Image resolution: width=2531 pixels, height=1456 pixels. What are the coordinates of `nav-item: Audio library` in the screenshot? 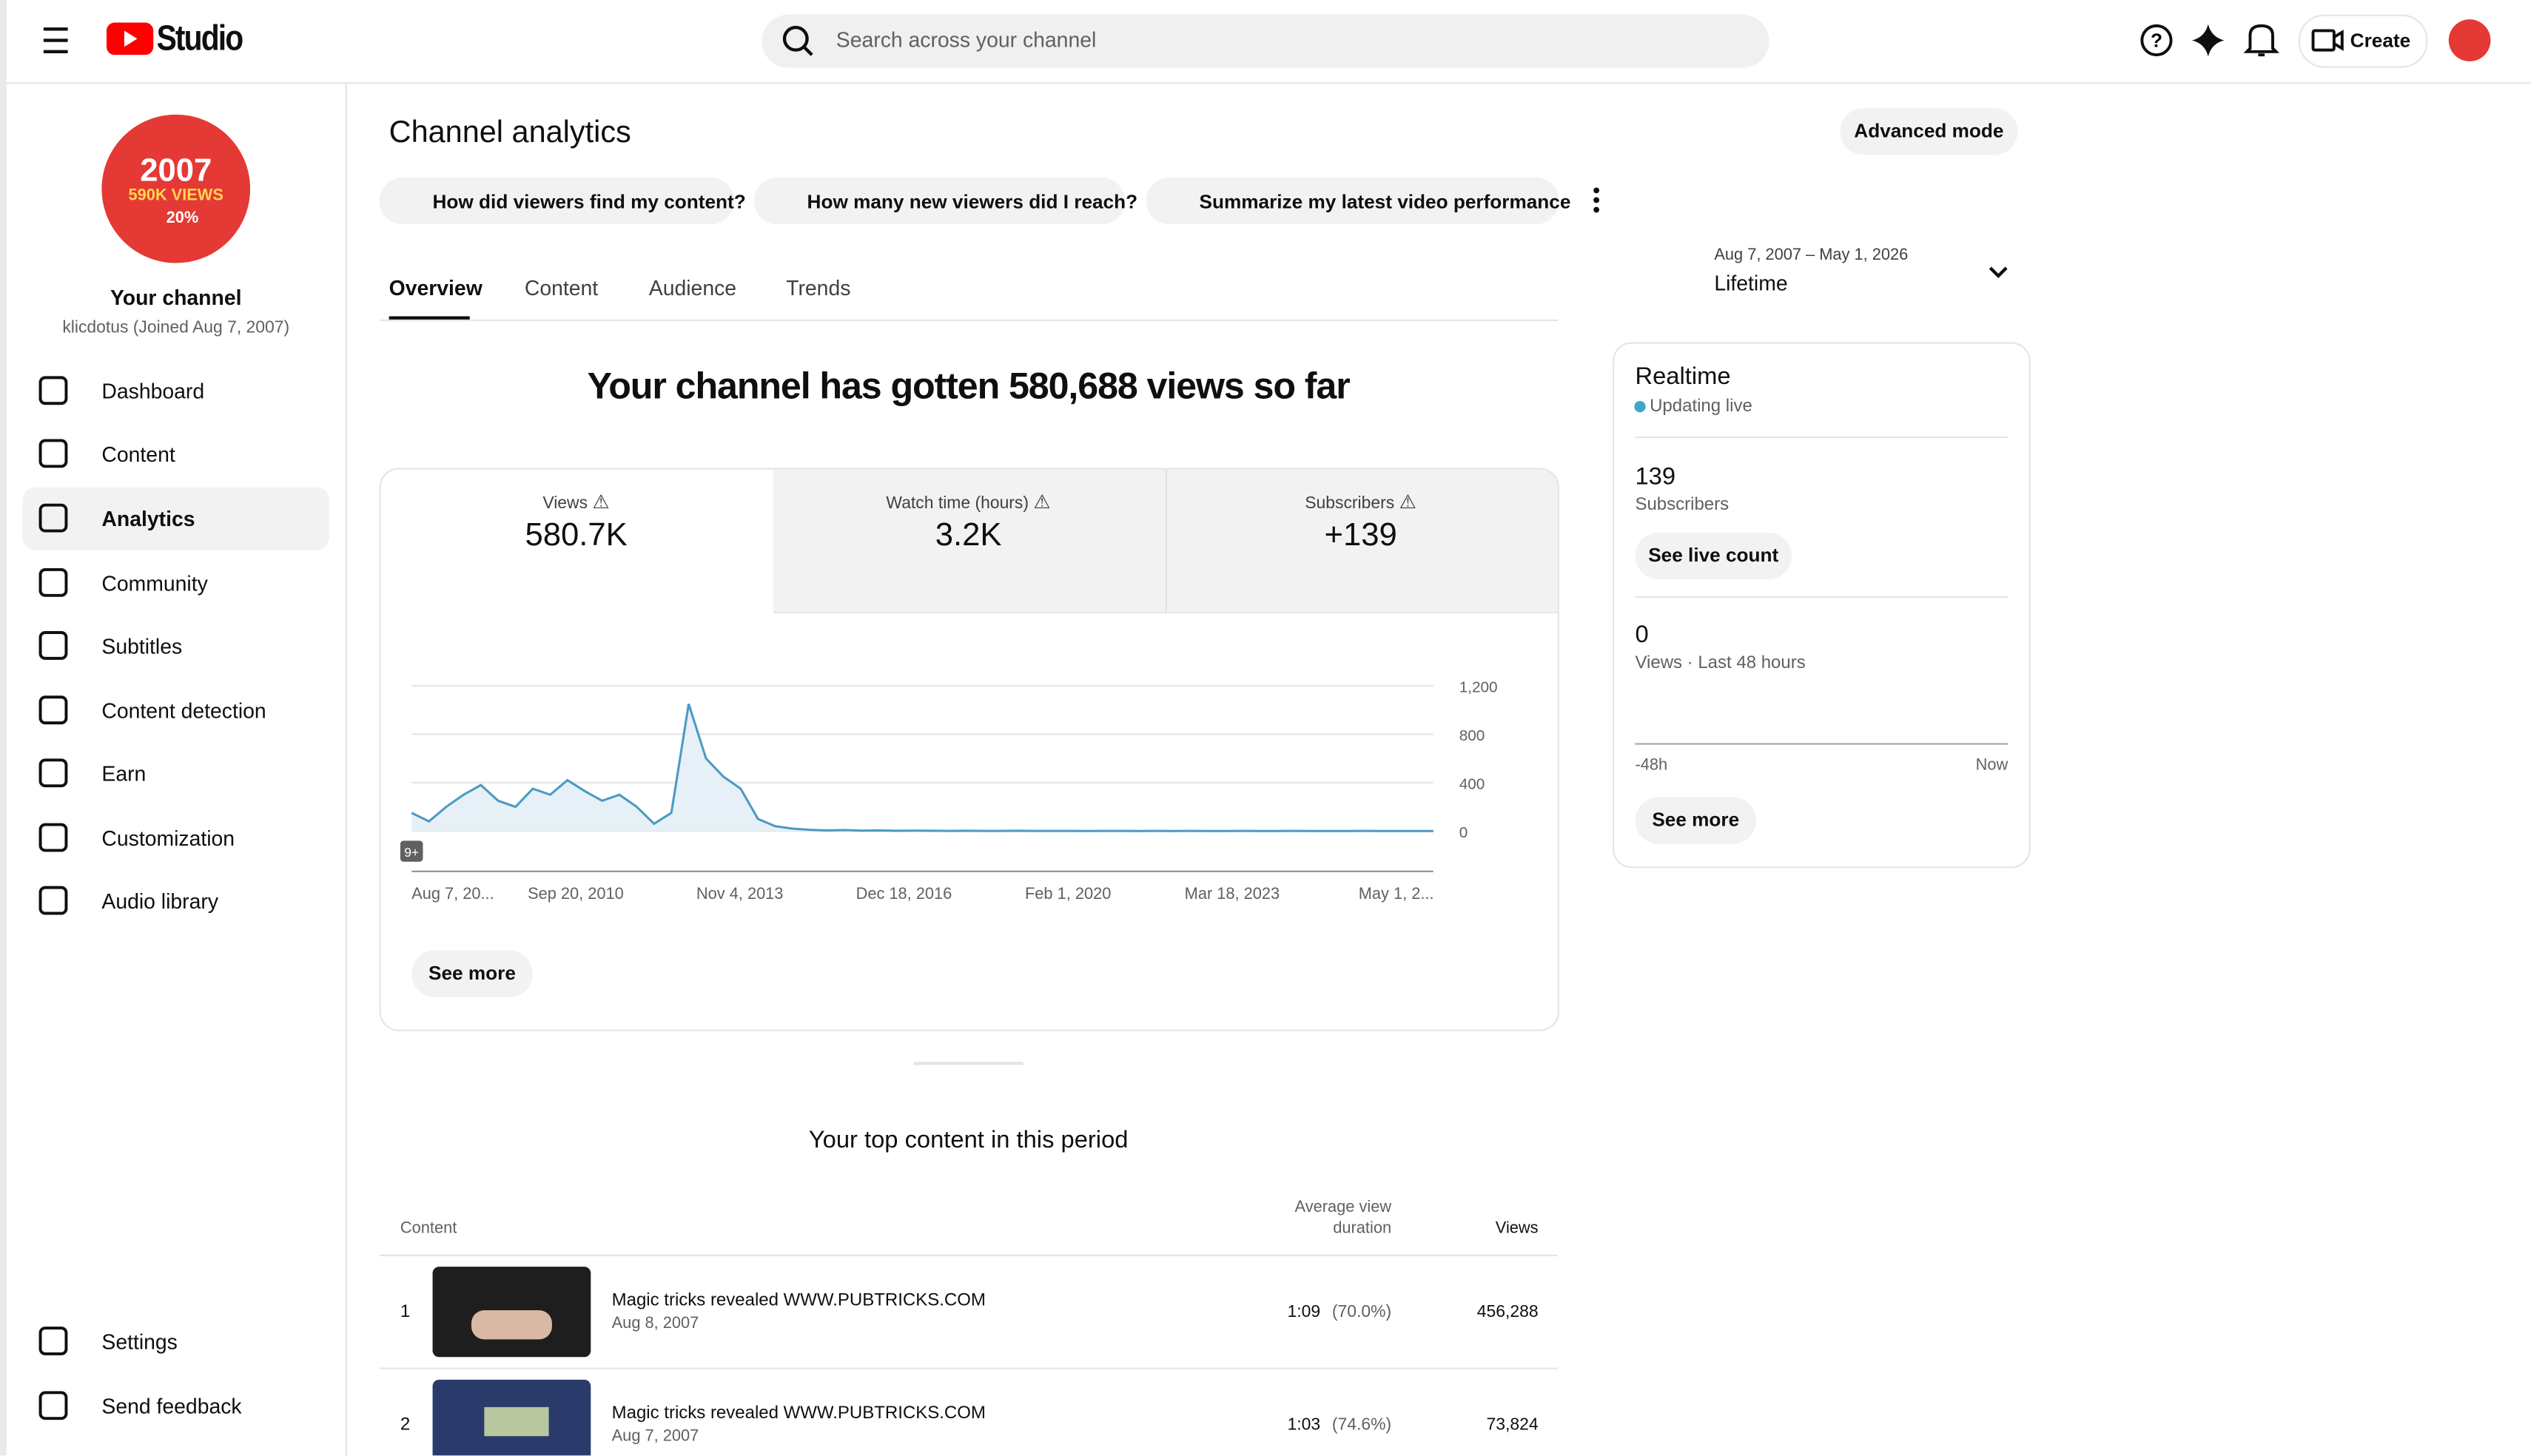 It's located at (160, 902).